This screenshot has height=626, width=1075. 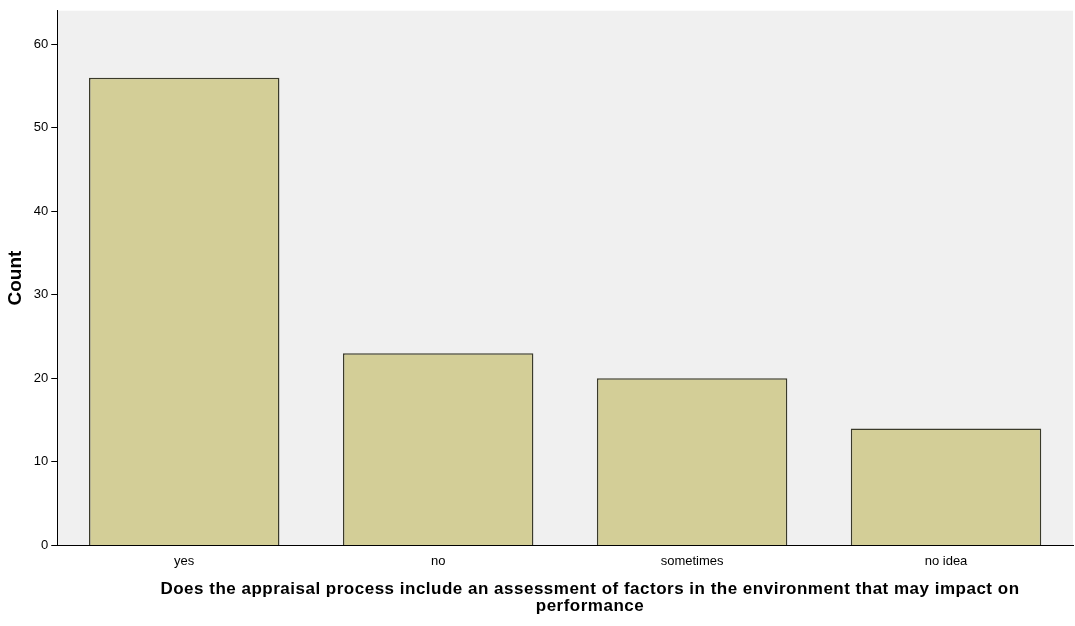 I want to click on y-tick-label: 50, so click(x=41, y=127).